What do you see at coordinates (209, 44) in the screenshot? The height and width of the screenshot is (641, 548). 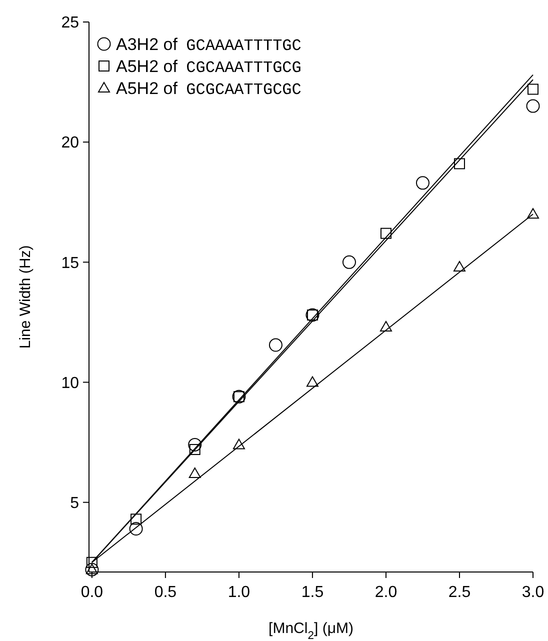 I see `legend-label: A3H2 of GCAAAATTTTGC` at bounding box center [209, 44].